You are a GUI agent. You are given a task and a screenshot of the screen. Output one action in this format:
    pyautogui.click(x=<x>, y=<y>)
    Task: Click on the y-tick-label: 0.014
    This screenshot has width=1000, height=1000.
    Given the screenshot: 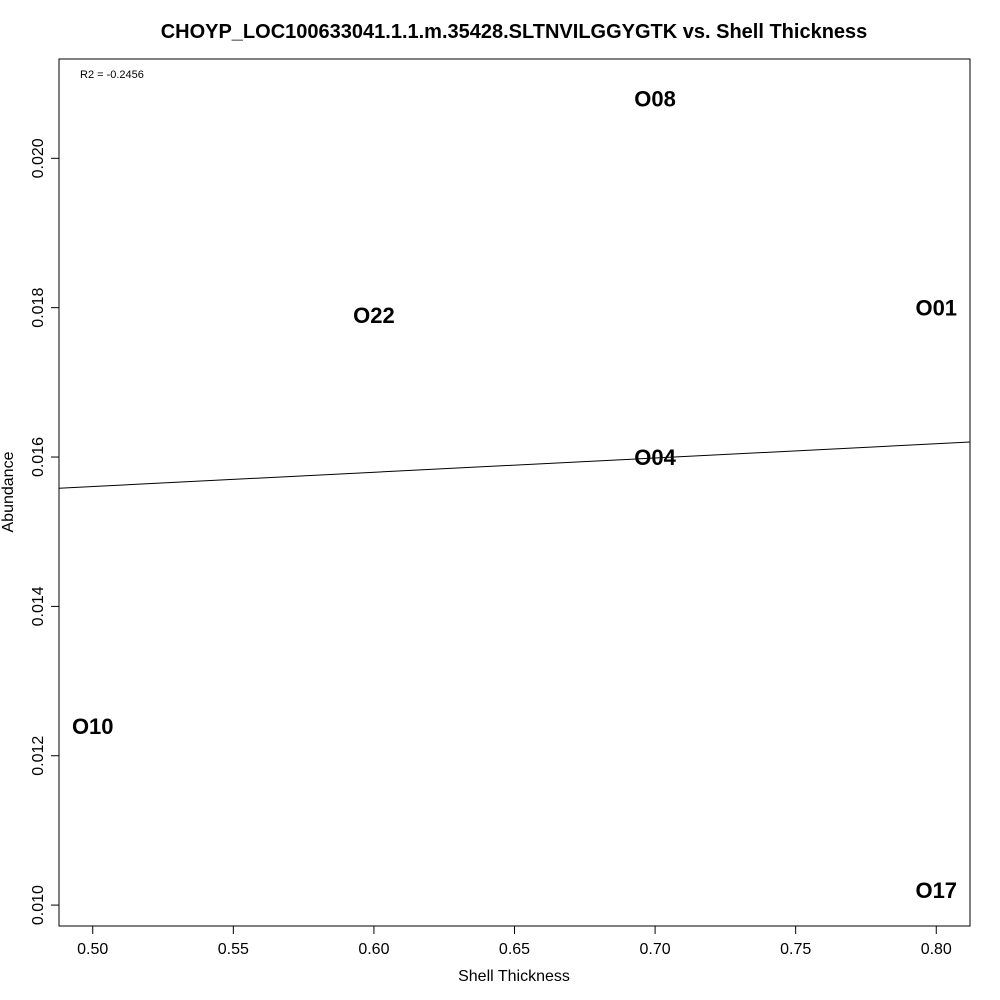 What is the action you would take?
    pyautogui.click(x=38, y=606)
    